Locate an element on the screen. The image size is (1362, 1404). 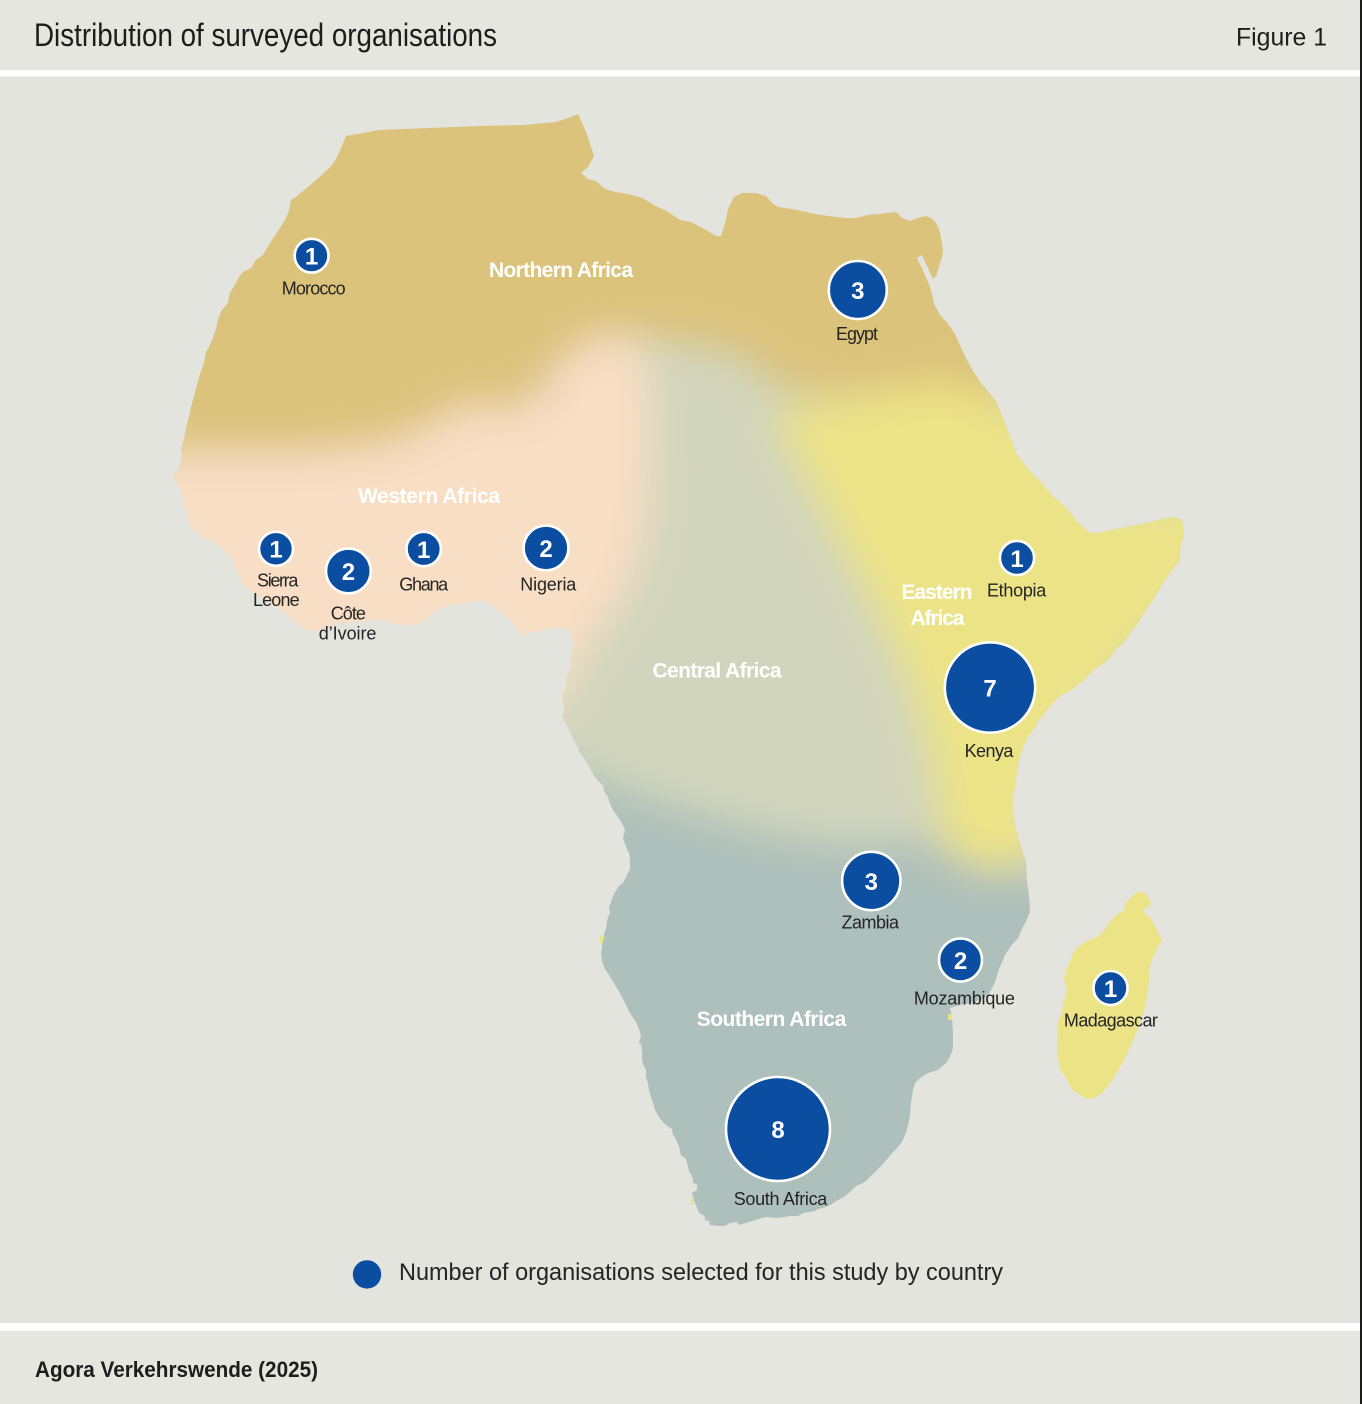
svg-text: Western Africa is located at coordinates (429, 496).